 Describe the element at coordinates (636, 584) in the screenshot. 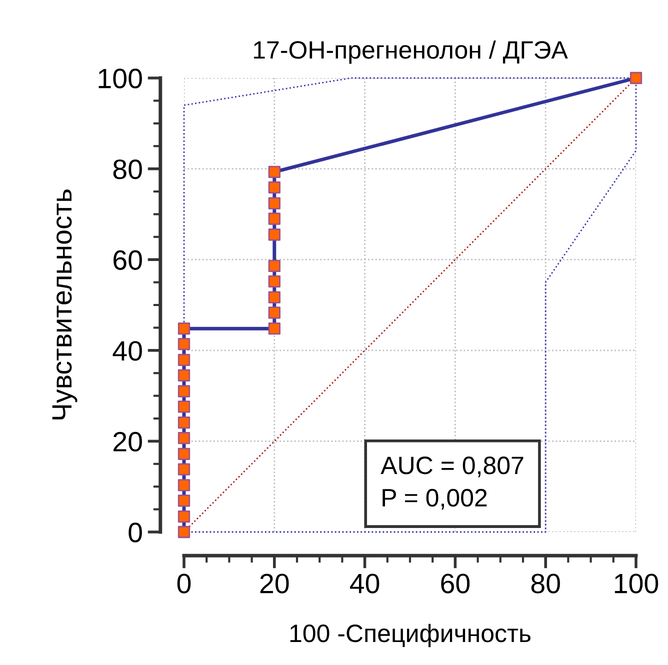

I see `x-tick-label: 100` at that location.